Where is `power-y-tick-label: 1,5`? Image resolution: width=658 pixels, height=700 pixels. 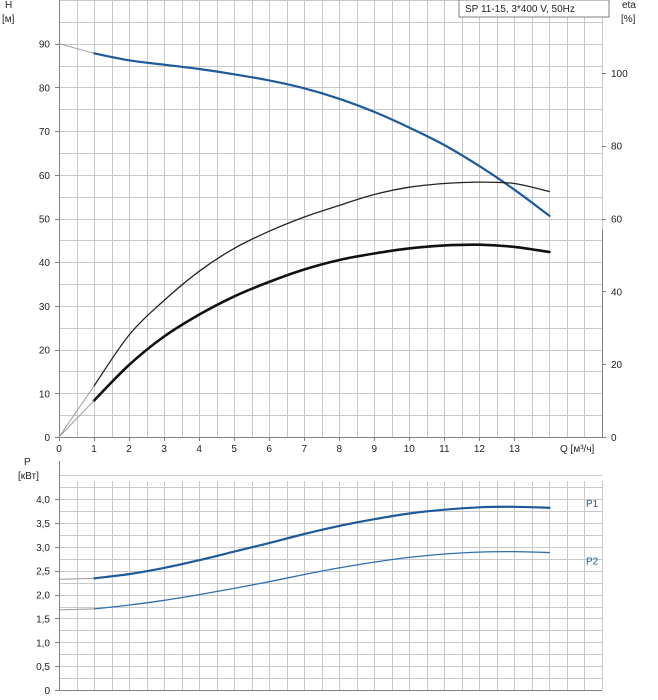 power-y-tick-label: 1,5 is located at coordinates (43, 619).